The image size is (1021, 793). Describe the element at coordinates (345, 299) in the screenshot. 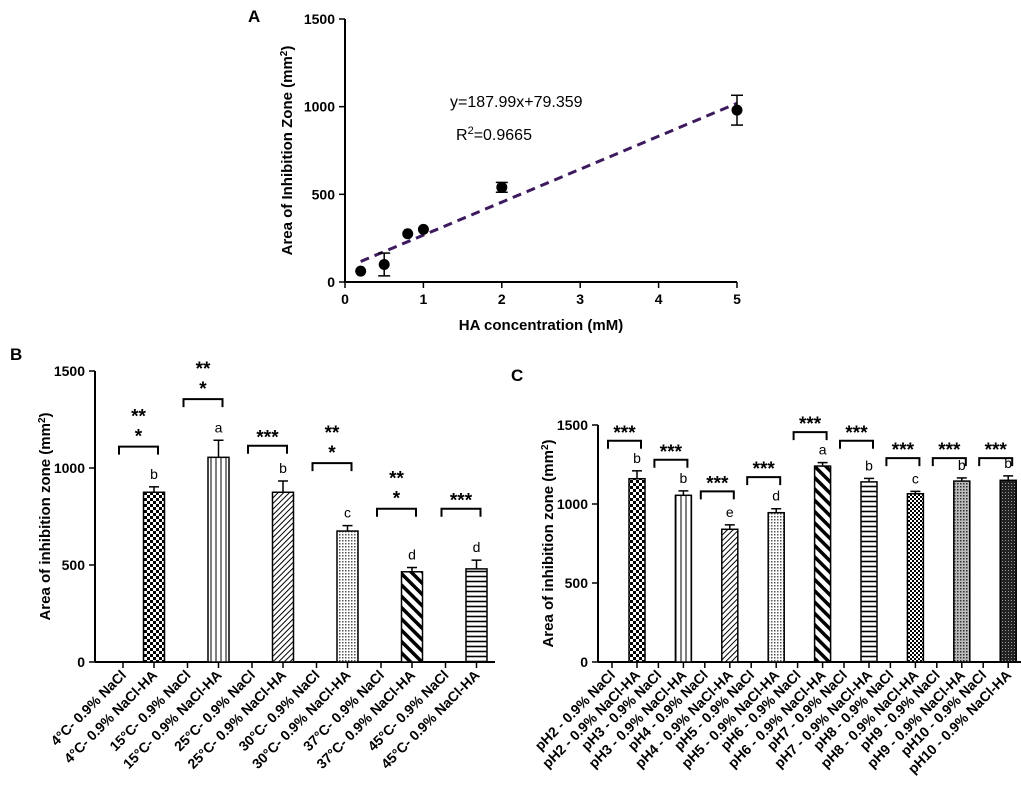

I see `x-tick-label: 0` at that location.